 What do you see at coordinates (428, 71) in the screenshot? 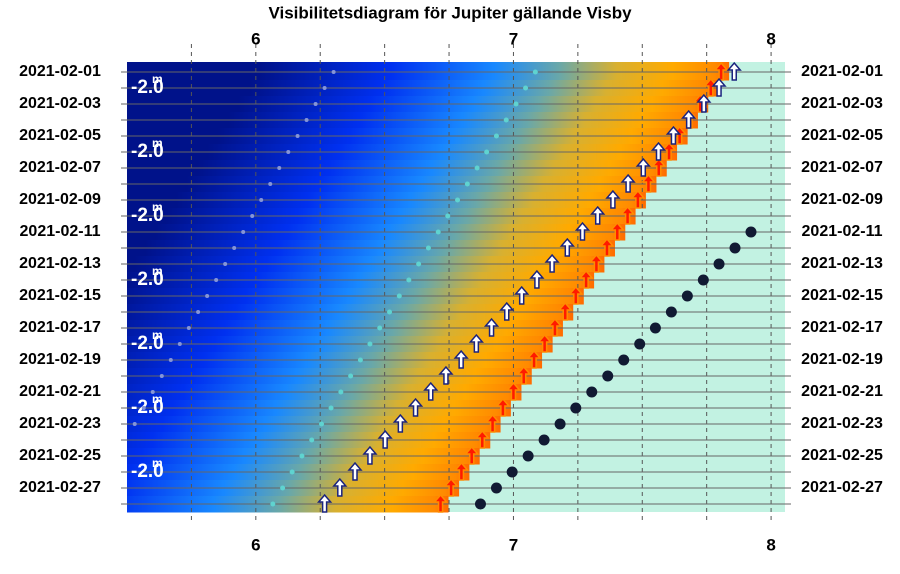
I see `row-background` at bounding box center [428, 71].